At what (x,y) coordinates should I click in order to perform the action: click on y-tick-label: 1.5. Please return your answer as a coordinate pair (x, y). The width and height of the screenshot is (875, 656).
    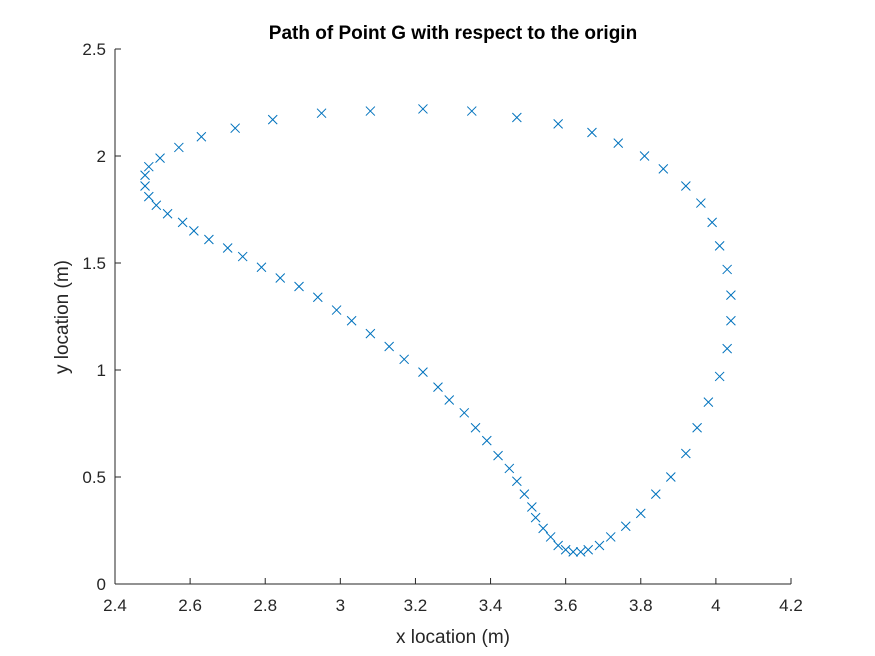
    Looking at the image, I should click on (94, 263).